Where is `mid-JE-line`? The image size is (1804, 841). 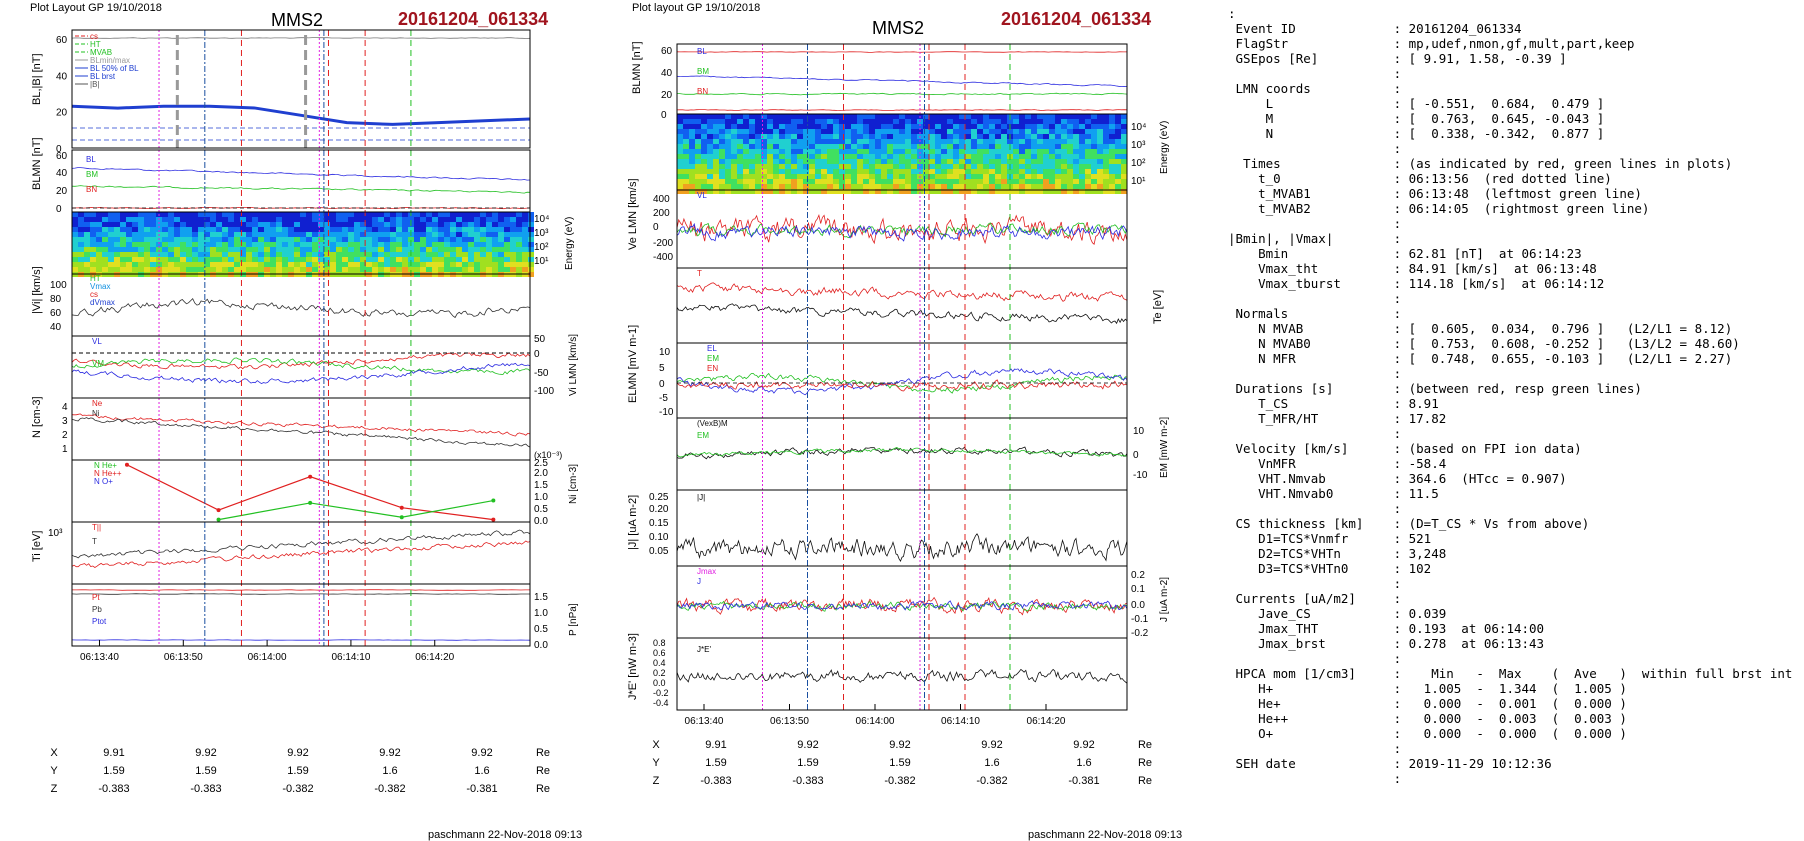 mid-JE-line is located at coordinates (902, 676).